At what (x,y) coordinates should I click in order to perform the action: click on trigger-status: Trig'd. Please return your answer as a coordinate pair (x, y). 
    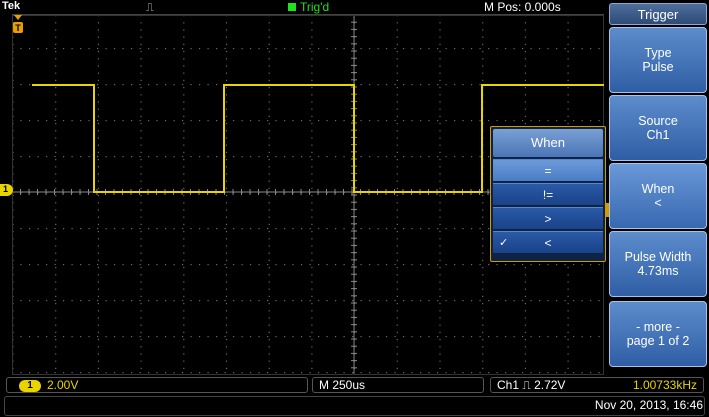
    Looking at the image, I should click on (308, 7).